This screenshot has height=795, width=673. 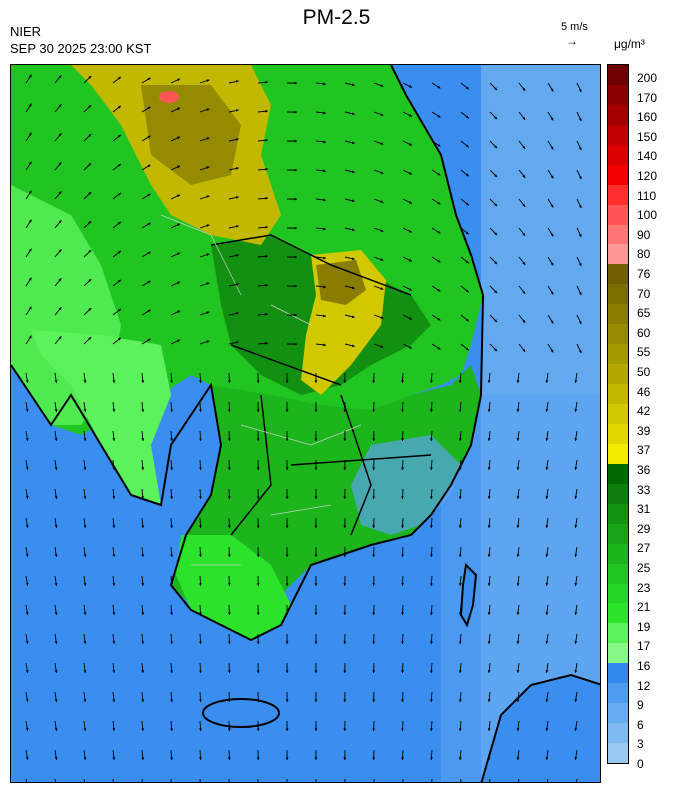 What do you see at coordinates (644, 411) in the screenshot?
I see `colorbar-tick-label: 42` at bounding box center [644, 411].